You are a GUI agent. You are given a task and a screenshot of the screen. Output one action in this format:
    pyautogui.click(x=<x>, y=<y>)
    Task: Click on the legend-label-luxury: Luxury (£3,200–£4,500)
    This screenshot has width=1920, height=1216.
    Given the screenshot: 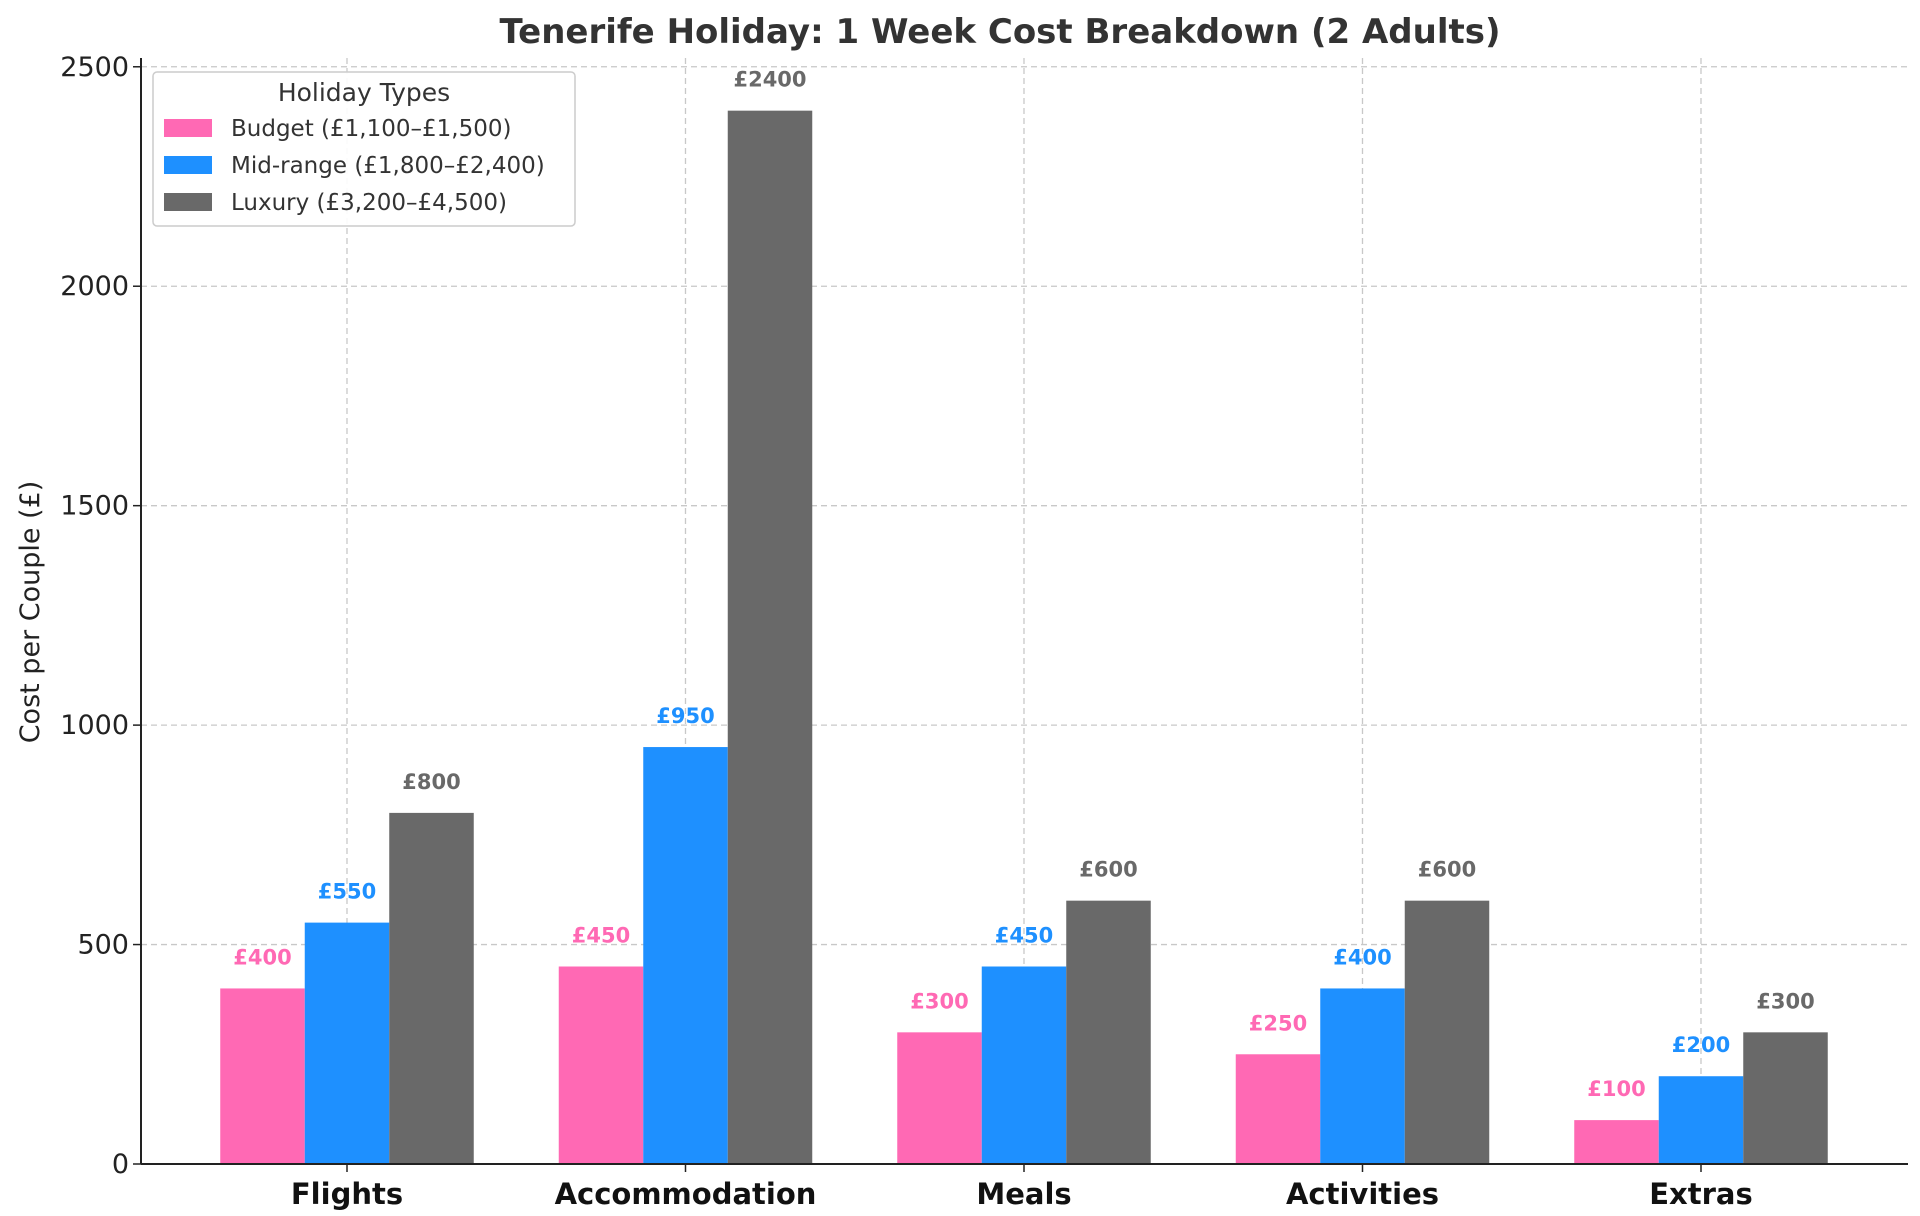 What is the action you would take?
    pyautogui.click(x=369, y=203)
    